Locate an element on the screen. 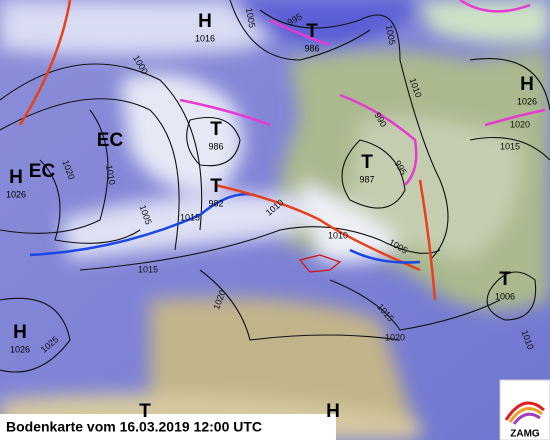 The height and width of the screenshot is (440, 550). occlusion is located at coordinates (495, 6).